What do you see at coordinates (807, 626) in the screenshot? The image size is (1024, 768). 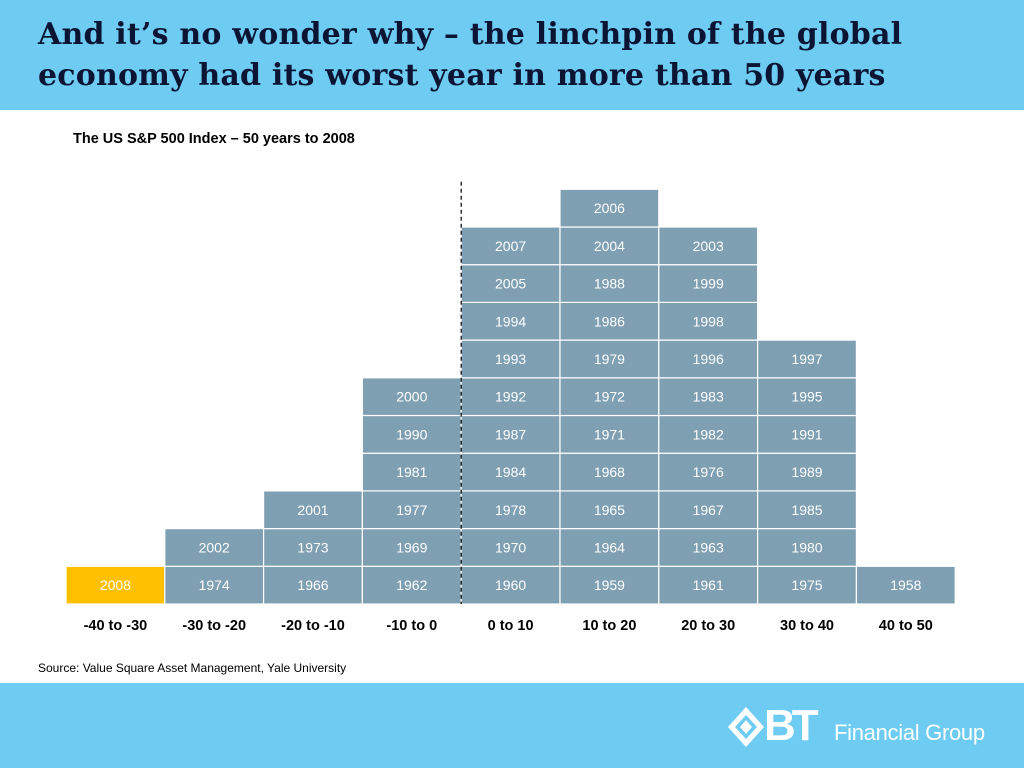 I see `category-label: 30 to 40` at bounding box center [807, 626].